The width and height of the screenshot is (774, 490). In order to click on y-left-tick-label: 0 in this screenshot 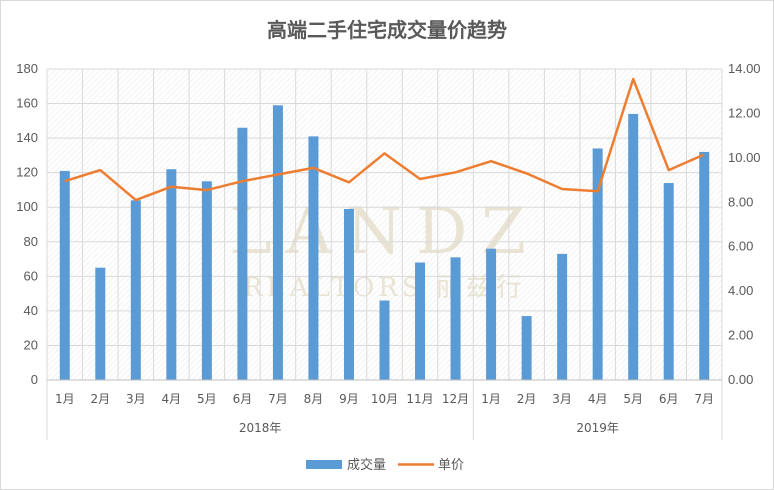, I will do `click(34, 379)`.